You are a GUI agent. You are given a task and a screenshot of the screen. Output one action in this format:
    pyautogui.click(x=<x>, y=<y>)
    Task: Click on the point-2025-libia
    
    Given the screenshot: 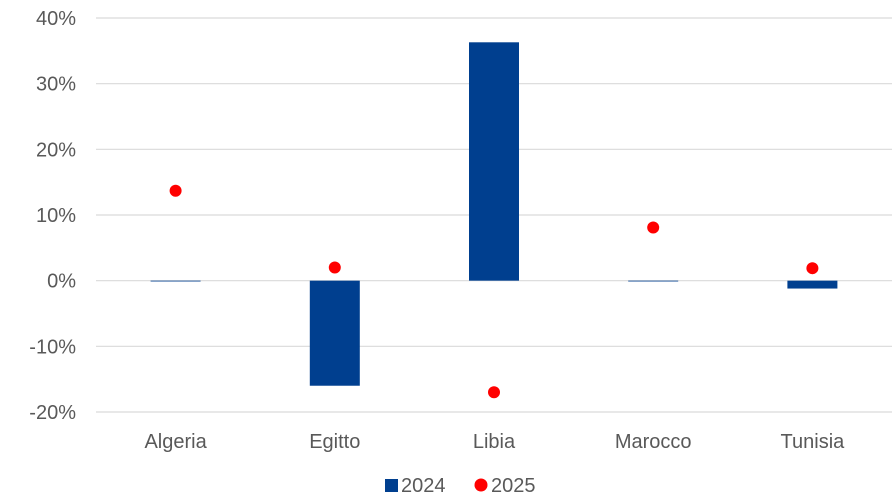 What is the action you would take?
    pyautogui.click(x=494, y=392)
    